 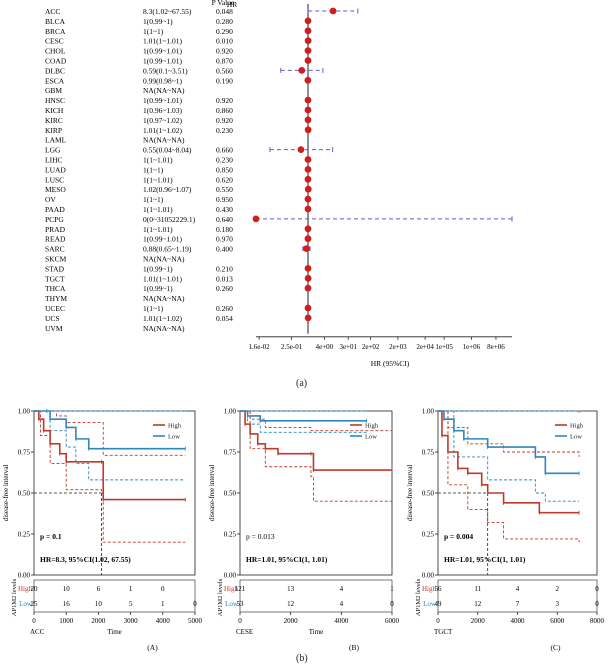 What do you see at coordinates (224, 11) in the screenshot?
I see `p-value-text: 0.048` at bounding box center [224, 11].